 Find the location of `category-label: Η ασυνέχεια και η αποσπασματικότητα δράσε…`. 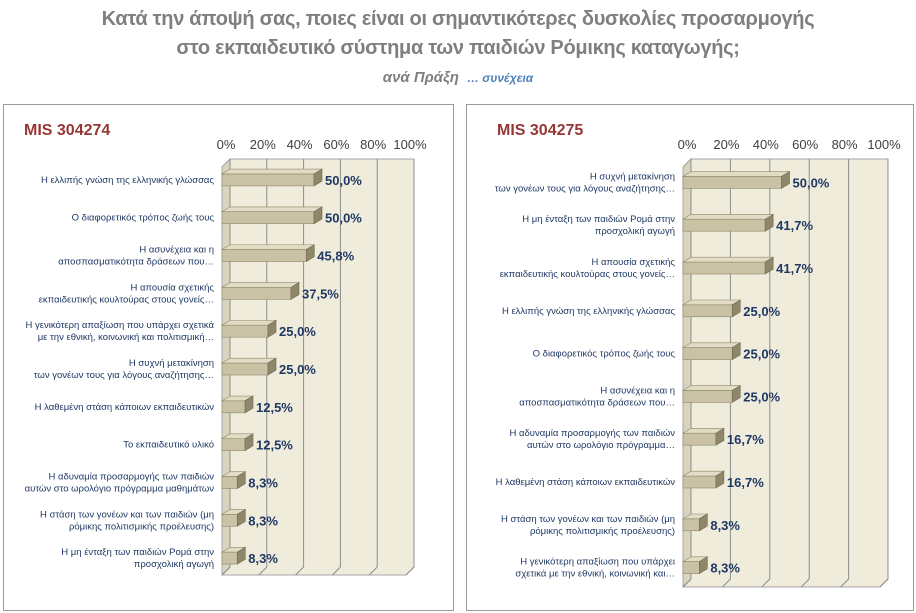

category-label: Η ασυνέχεια και η αποσπασματικότητα δράσε… is located at coordinates (597, 396).